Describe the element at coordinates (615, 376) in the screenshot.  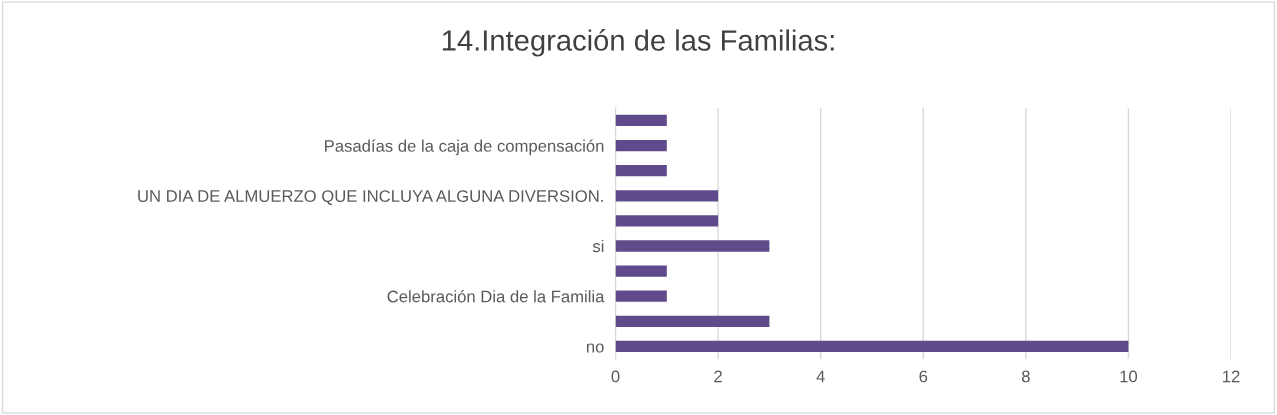
I see `x-tick-label: 0` at that location.